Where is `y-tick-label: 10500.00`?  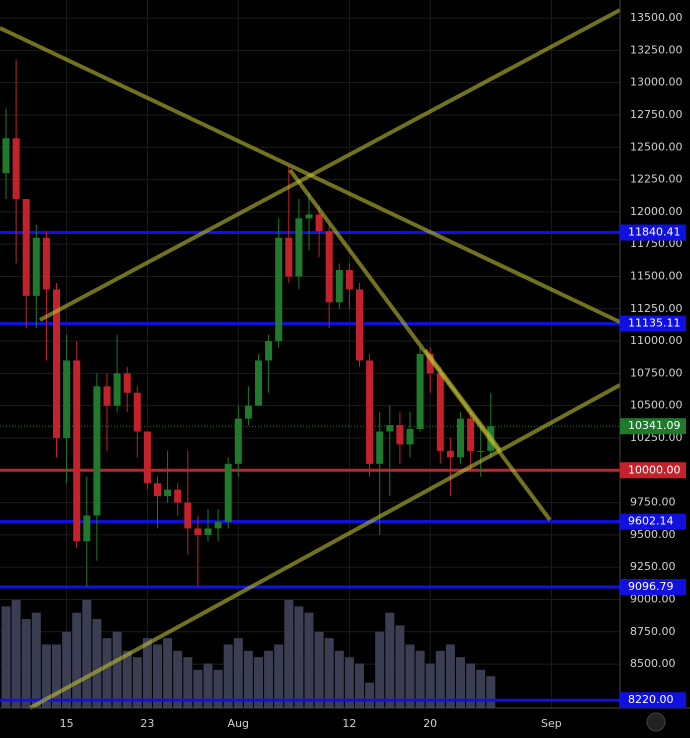
y-tick-label: 10500.00 is located at coordinates (656, 405).